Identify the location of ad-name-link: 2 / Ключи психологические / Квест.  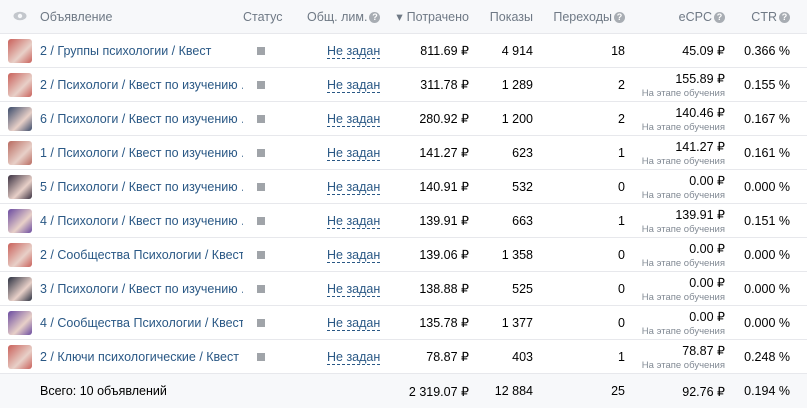
(139, 357).